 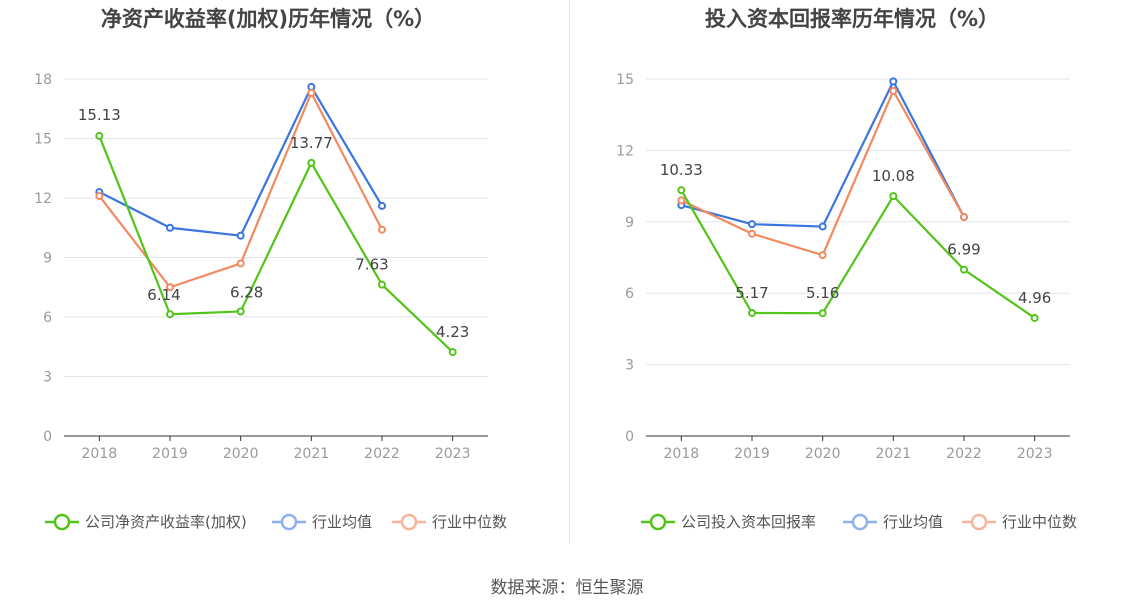 What do you see at coordinates (822, 293) in the screenshot?
I see `data-label: 5.16` at bounding box center [822, 293].